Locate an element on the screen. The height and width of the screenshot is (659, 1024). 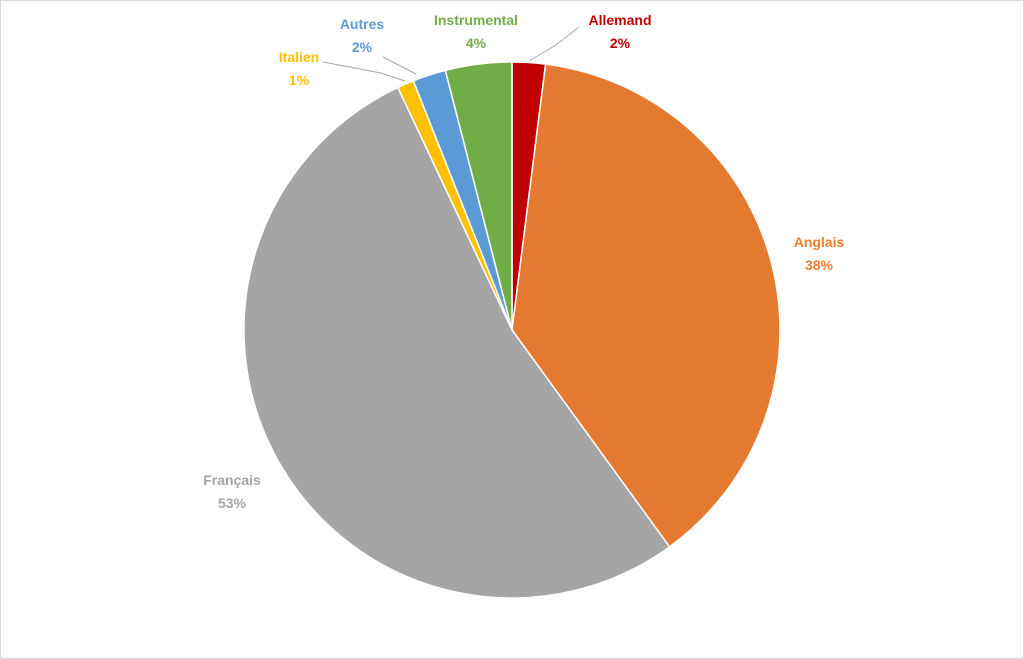
slice-label-name-autres: Autres is located at coordinates (362, 24).